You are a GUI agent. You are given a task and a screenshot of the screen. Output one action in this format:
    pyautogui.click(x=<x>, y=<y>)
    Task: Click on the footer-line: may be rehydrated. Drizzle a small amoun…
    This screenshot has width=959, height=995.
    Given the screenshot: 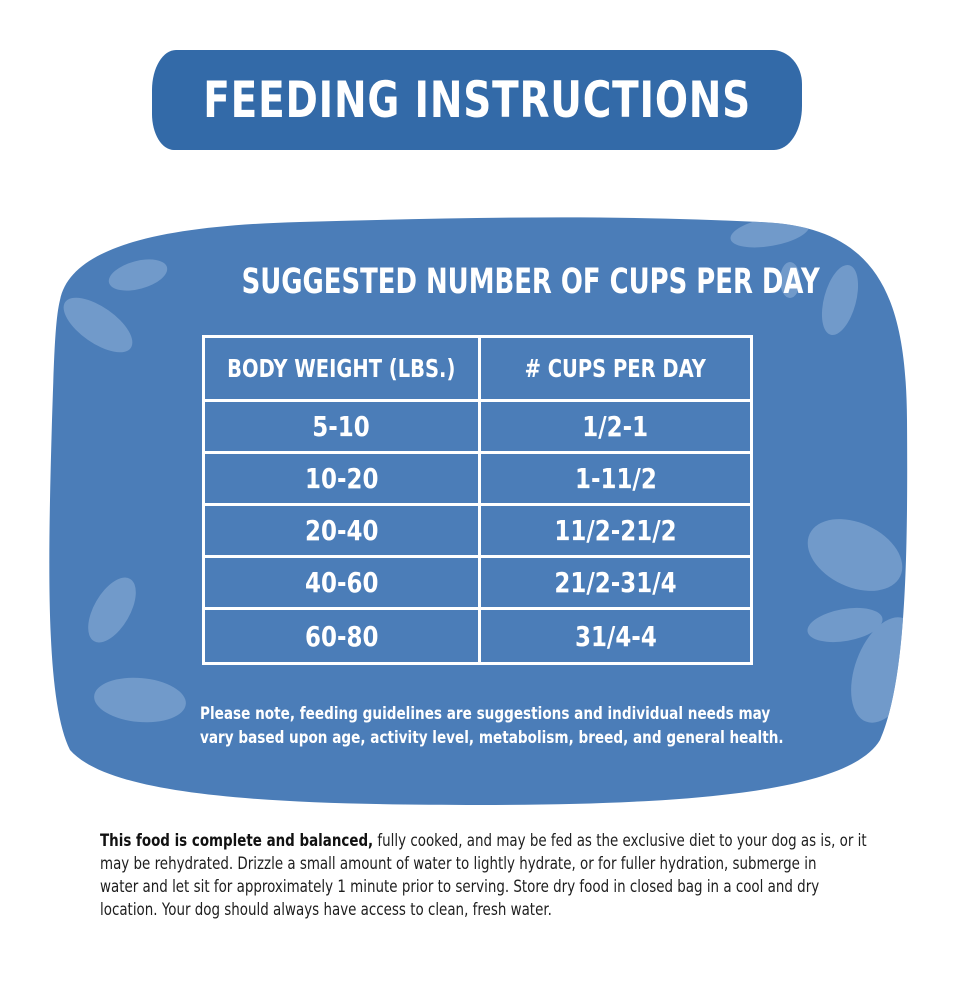 What is the action you would take?
    pyautogui.click(x=458, y=864)
    